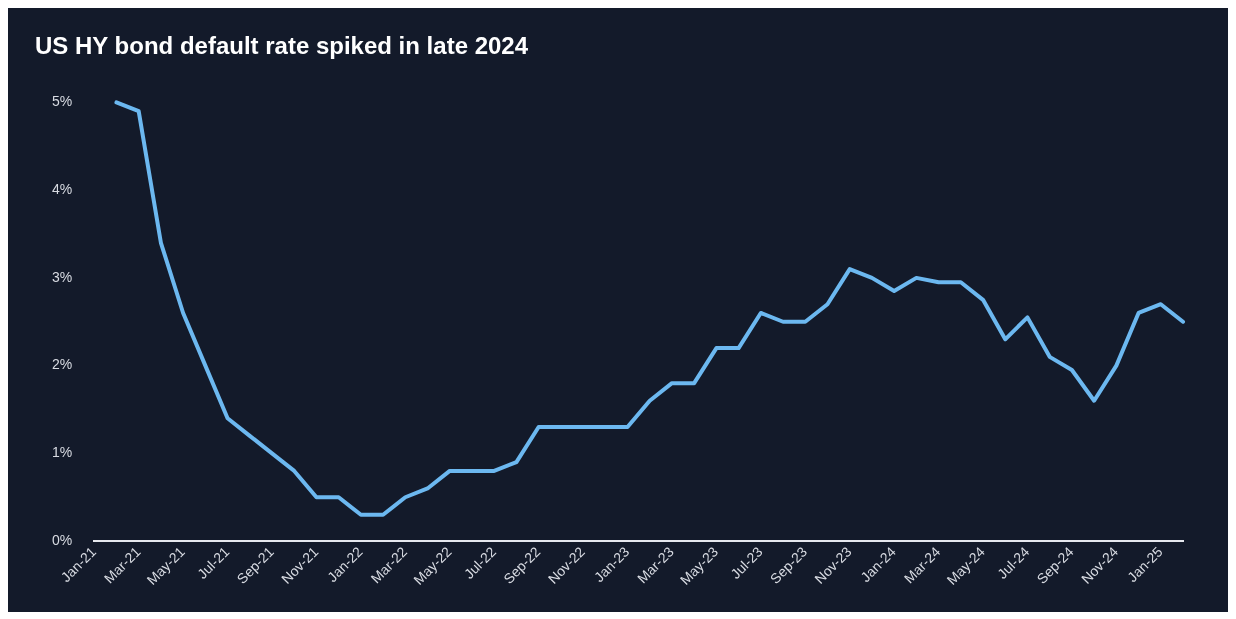 Image resolution: width=1236 pixels, height=619 pixels. I want to click on y-tick-label: 1%, so click(62, 452).